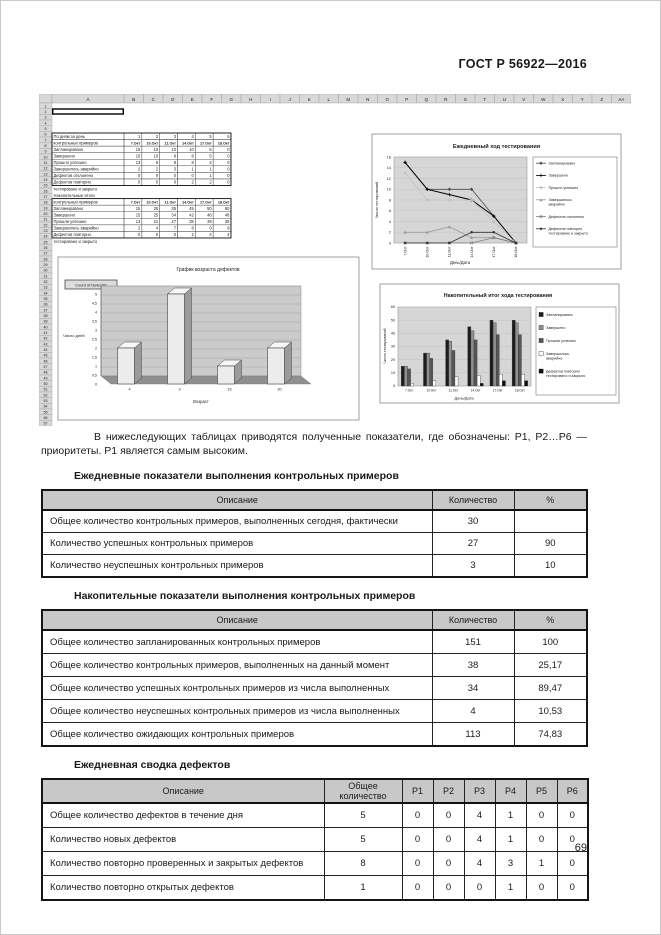 The height and width of the screenshot is (935, 661). I want to click on svg-text: 10, so click(389, 190).